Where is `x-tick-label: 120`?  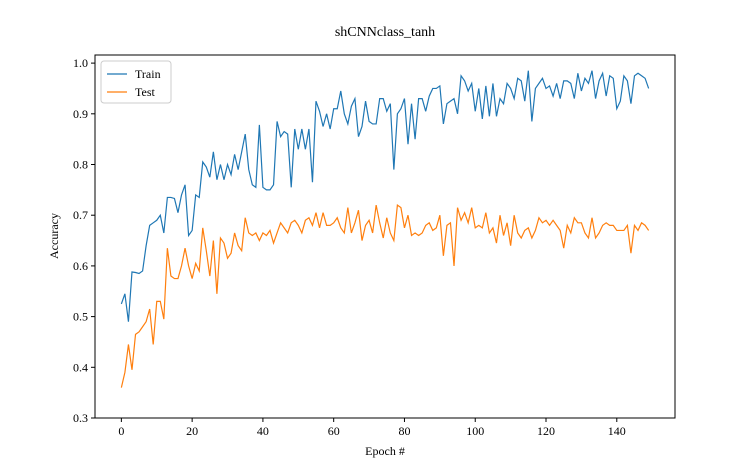 x-tick-label: 120 is located at coordinates (546, 431).